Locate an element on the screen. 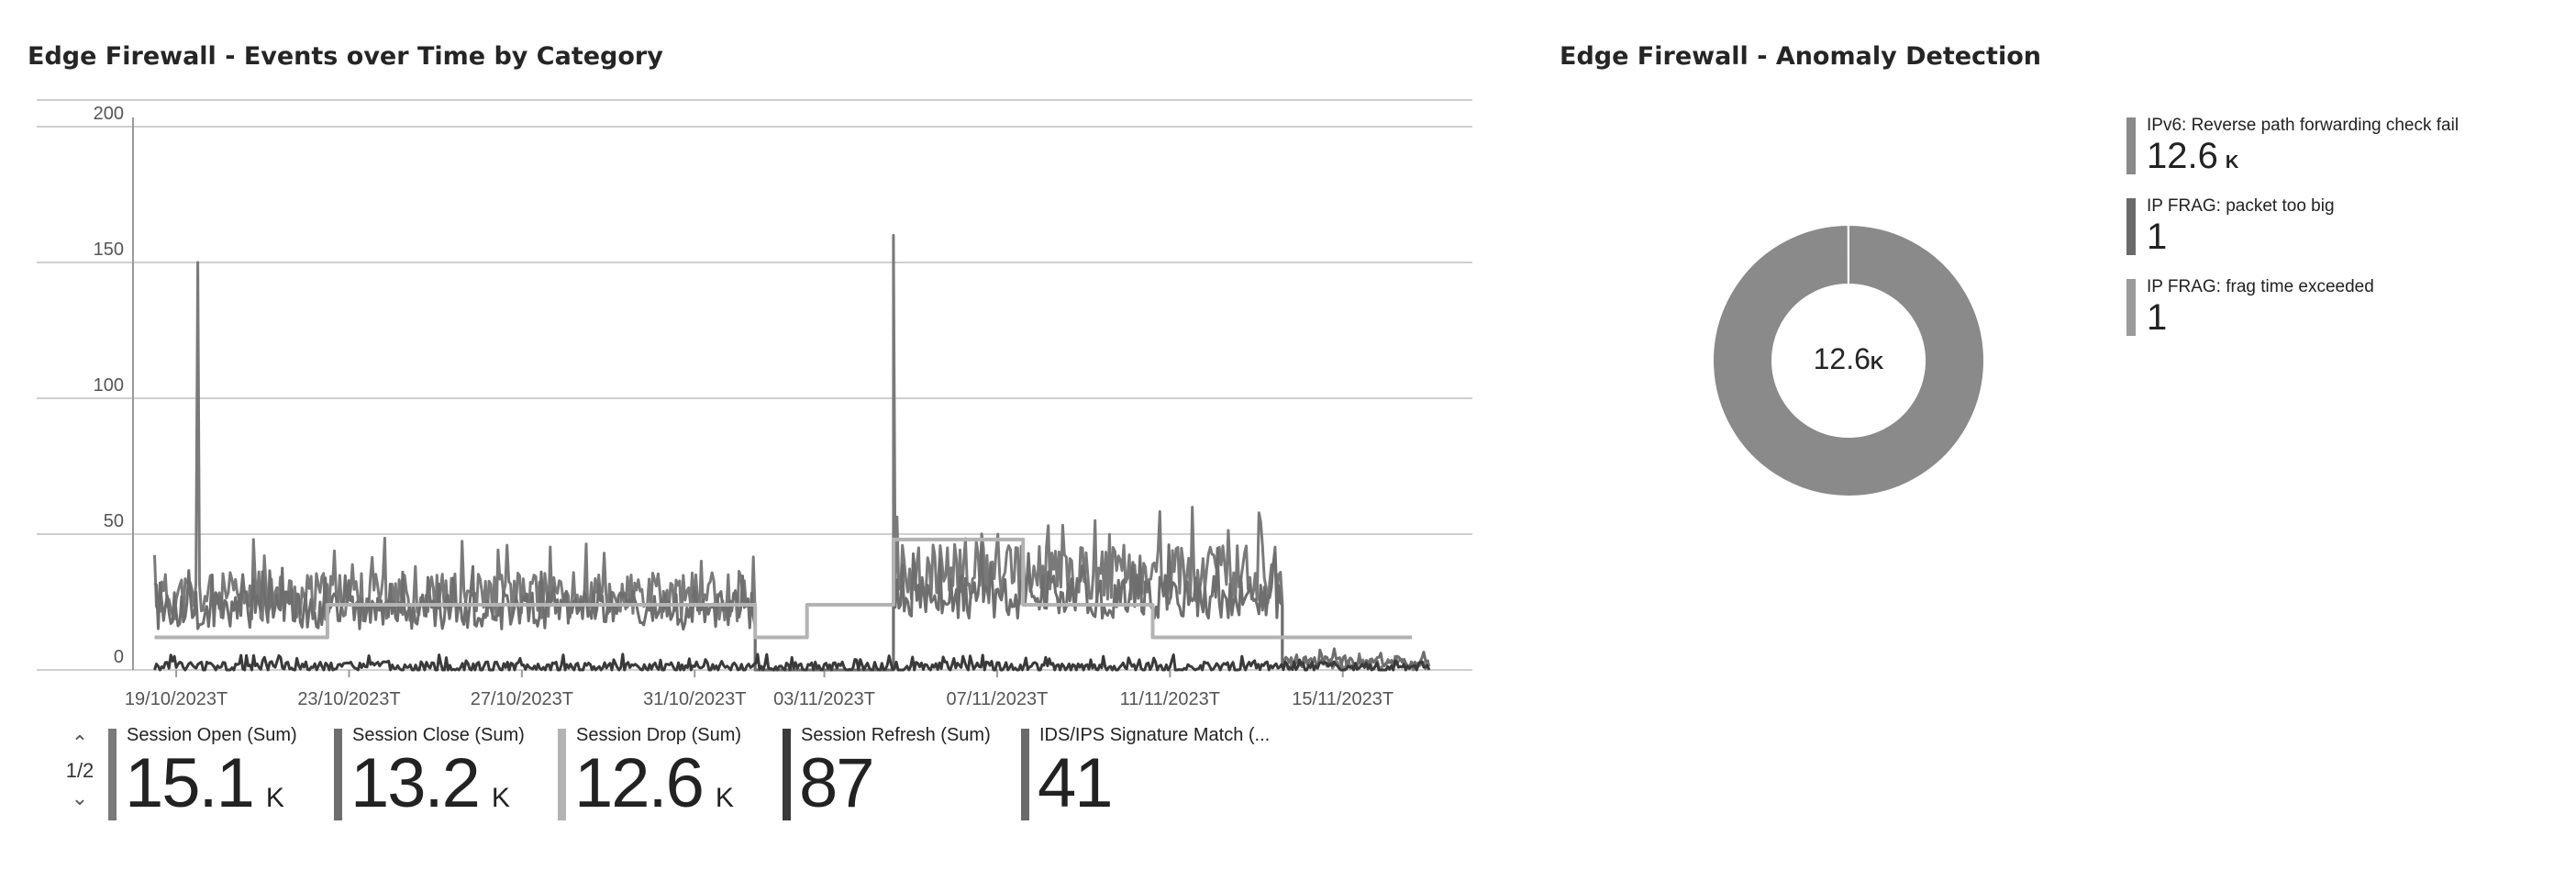 The width and height of the screenshot is (2576, 870). x-tick-label: 07/11/2023T is located at coordinates (998, 699).